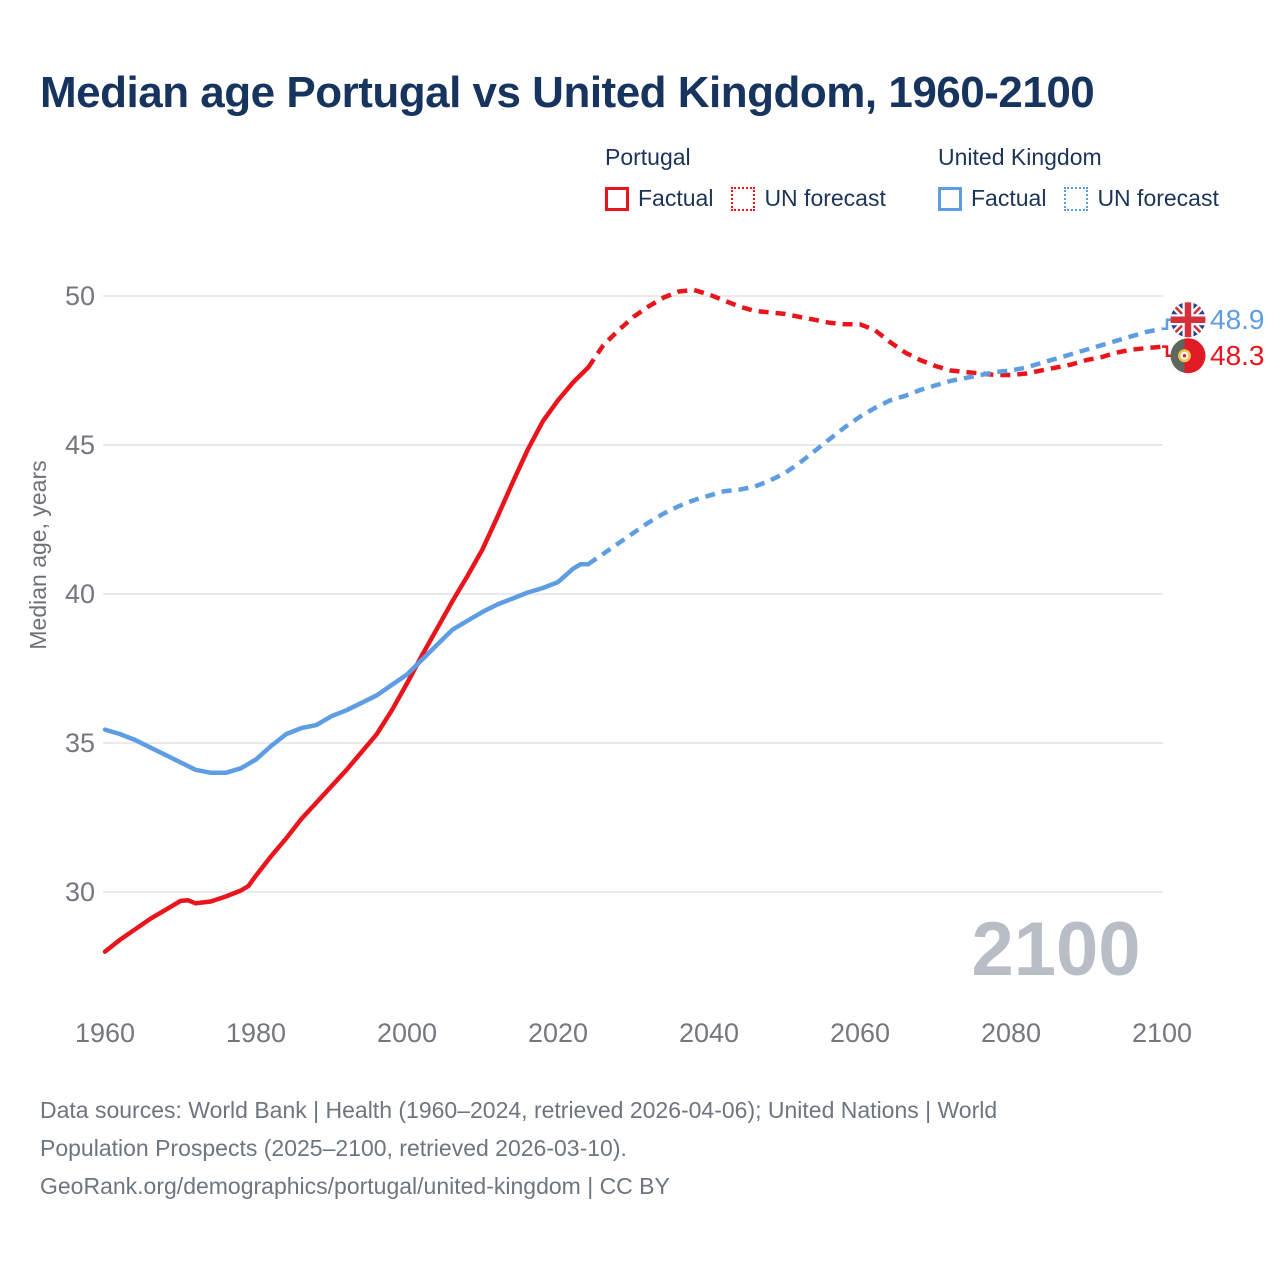 This screenshot has width=1280, height=1280. Describe the element at coordinates (950, 198) in the screenshot. I see `uk-factual-swatch-icon` at that location.